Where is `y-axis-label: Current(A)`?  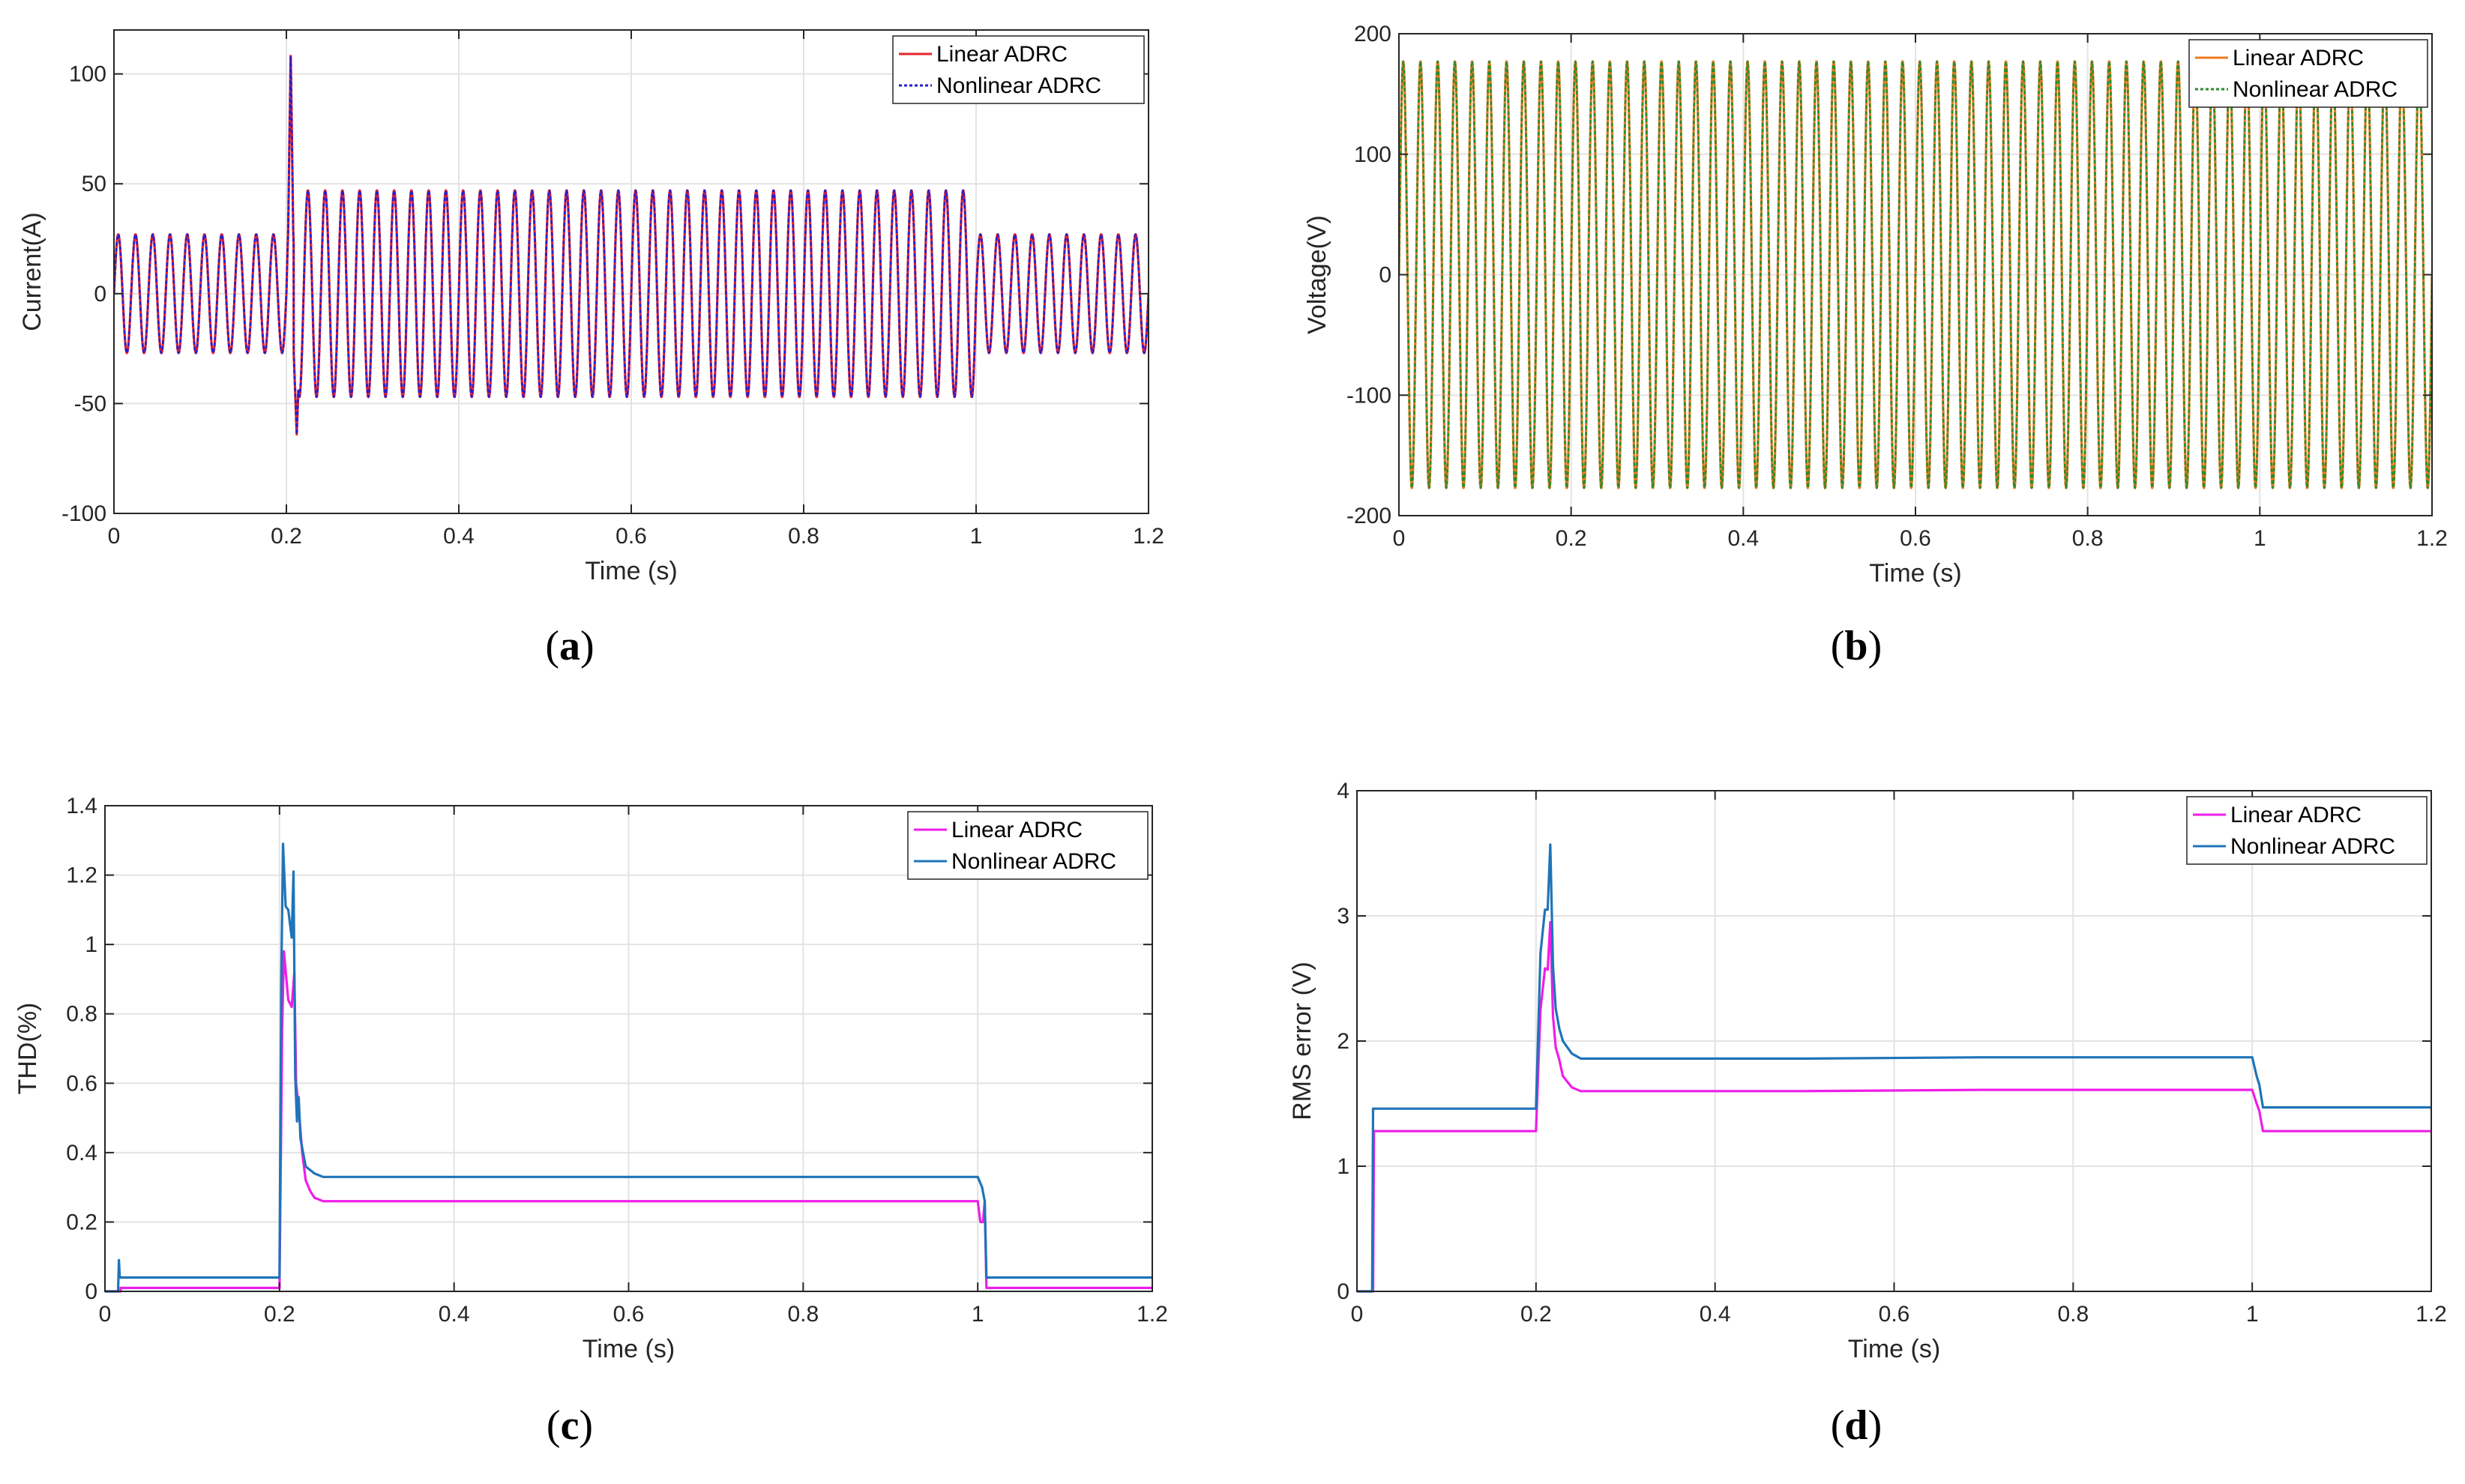 y-axis-label: Current(A) is located at coordinates (32, 271).